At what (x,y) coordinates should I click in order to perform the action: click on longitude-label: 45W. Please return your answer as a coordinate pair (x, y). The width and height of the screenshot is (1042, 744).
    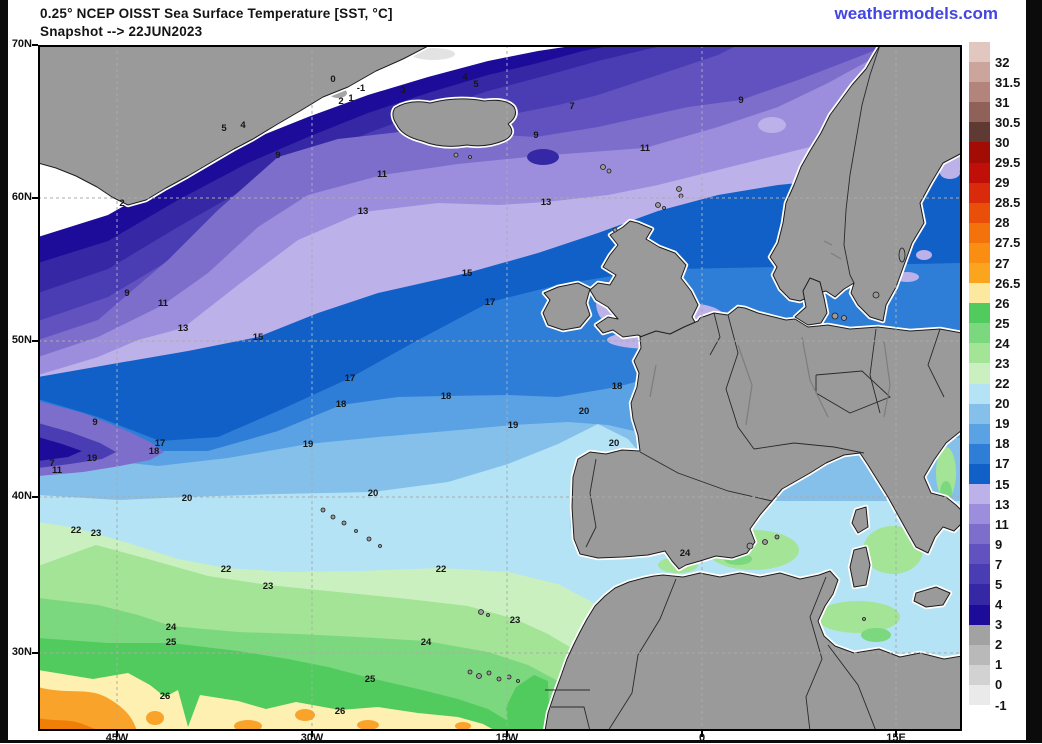
    Looking at the image, I should click on (117, 738).